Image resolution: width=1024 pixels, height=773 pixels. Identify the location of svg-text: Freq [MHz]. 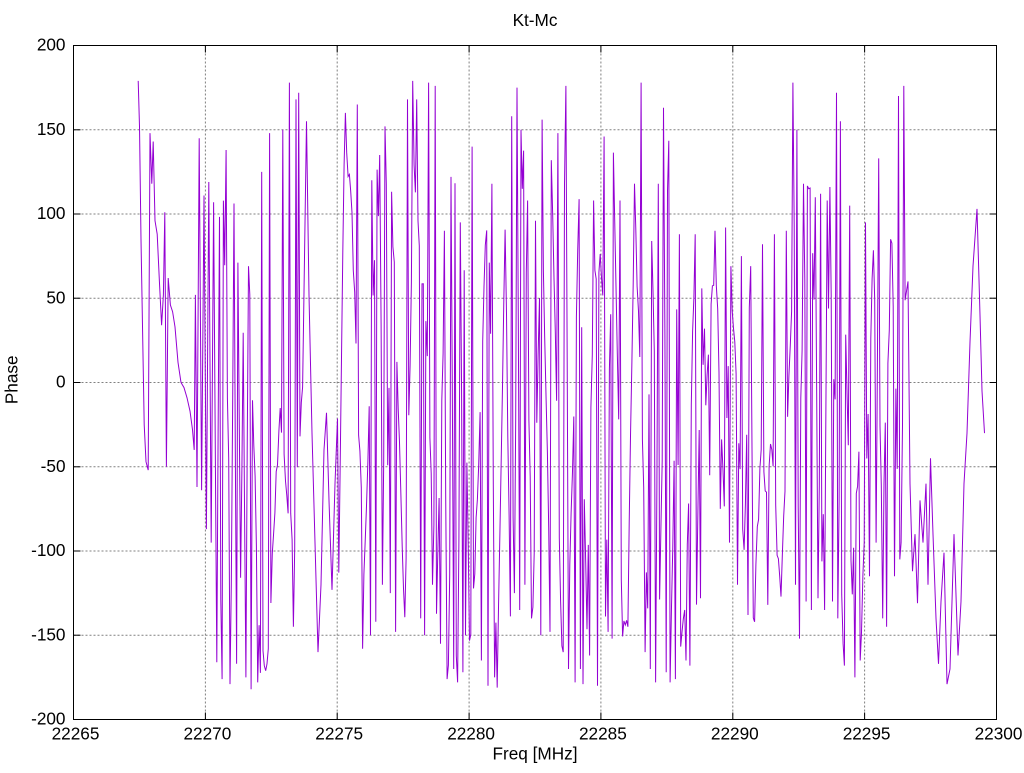
(535, 754).